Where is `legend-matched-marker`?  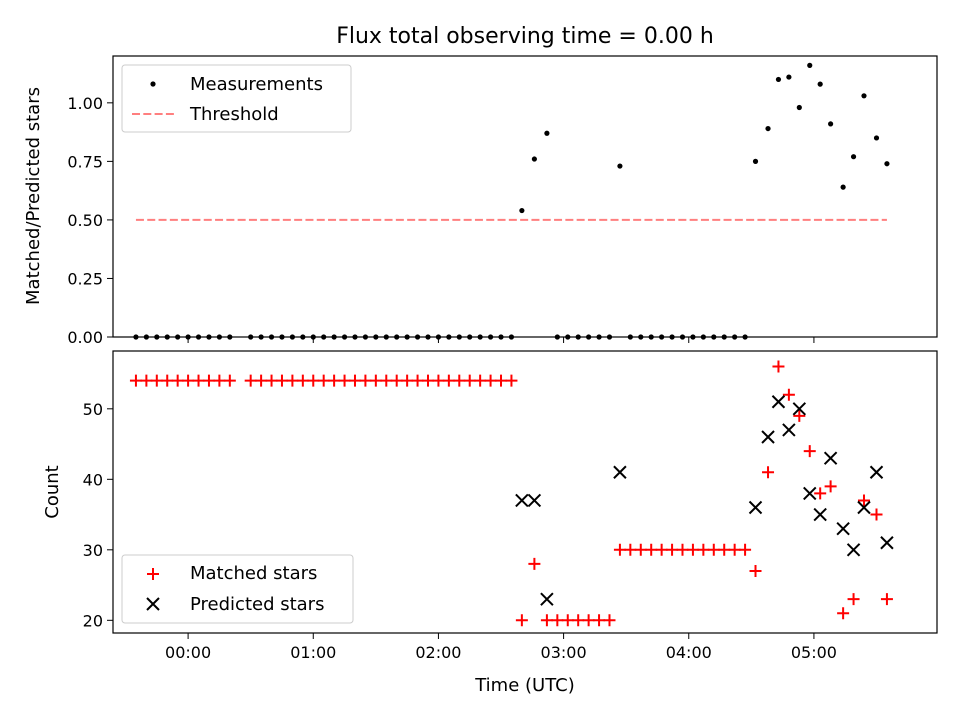
legend-matched-marker is located at coordinates (153, 574).